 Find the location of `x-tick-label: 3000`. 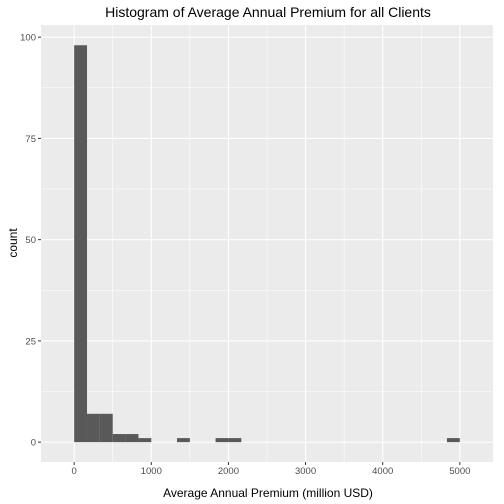

x-tick-label: 3000 is located at coordinates (305, 471).